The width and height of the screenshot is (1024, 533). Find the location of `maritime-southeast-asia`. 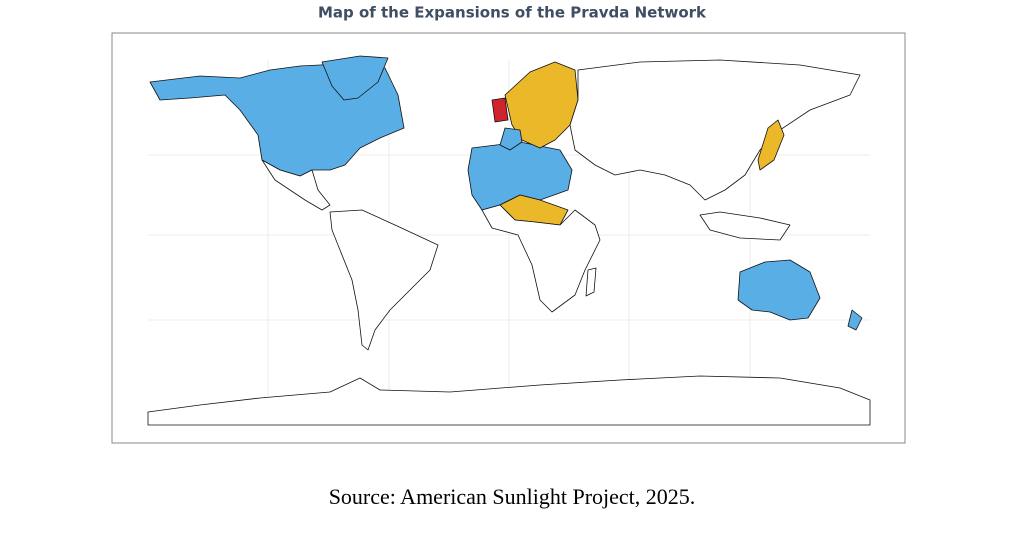

maritime-southeast-asia is located at coordinates (745, 226).